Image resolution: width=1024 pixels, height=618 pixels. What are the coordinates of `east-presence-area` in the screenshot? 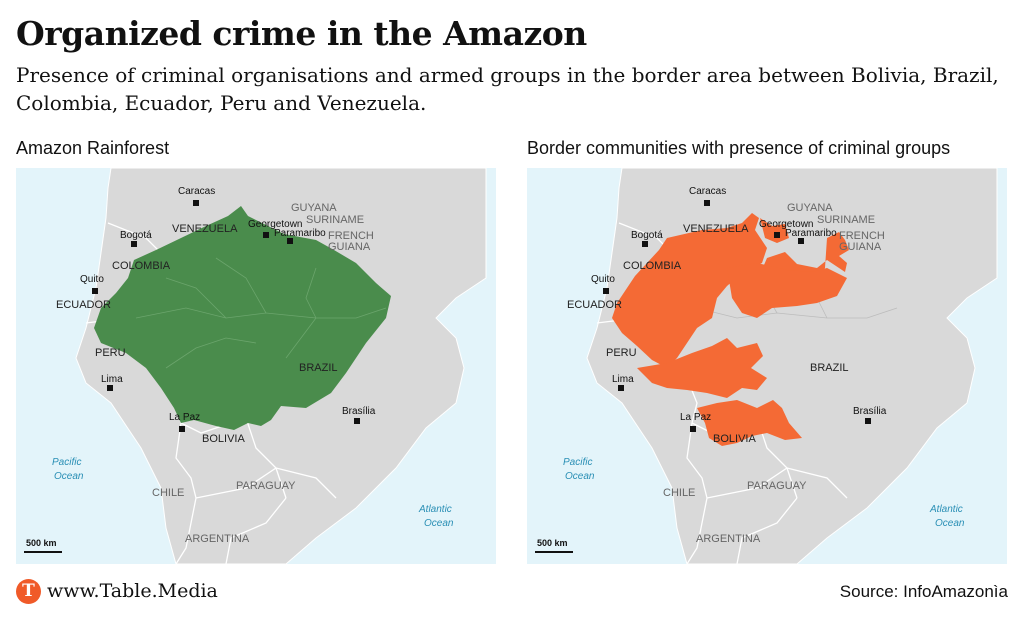 It's located at (787, 290).